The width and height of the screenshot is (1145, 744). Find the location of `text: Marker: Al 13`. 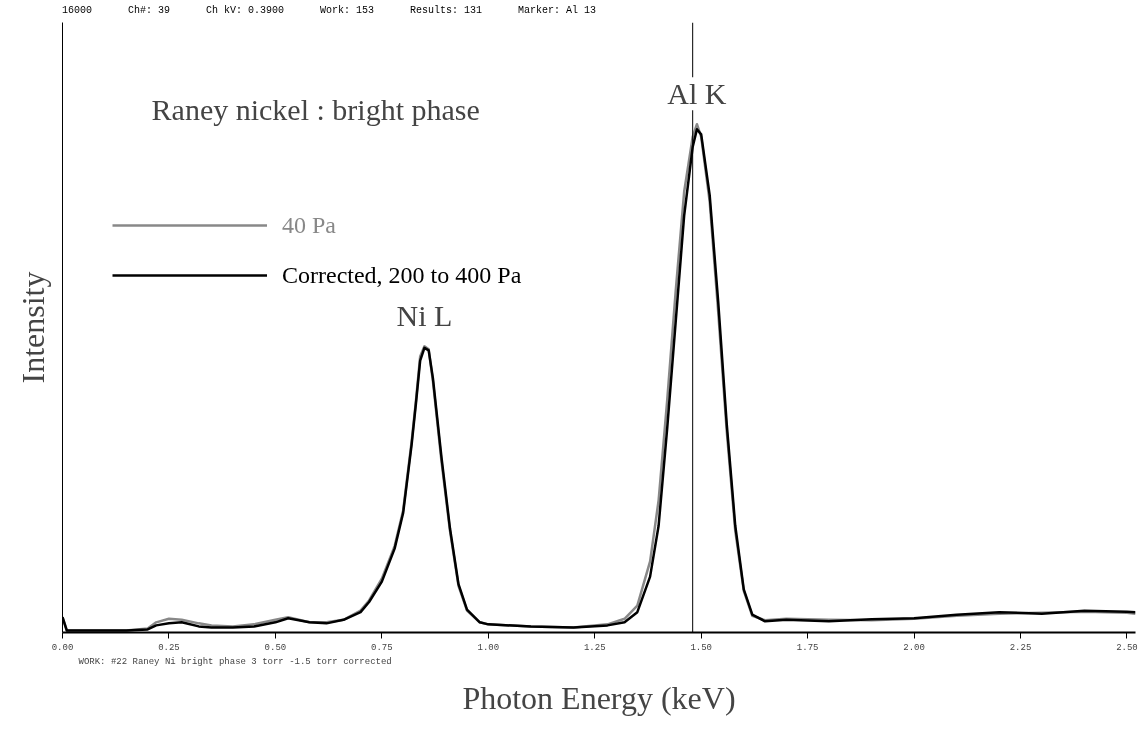

text: Marker: Al 13 is located at coordinates (557, 11).